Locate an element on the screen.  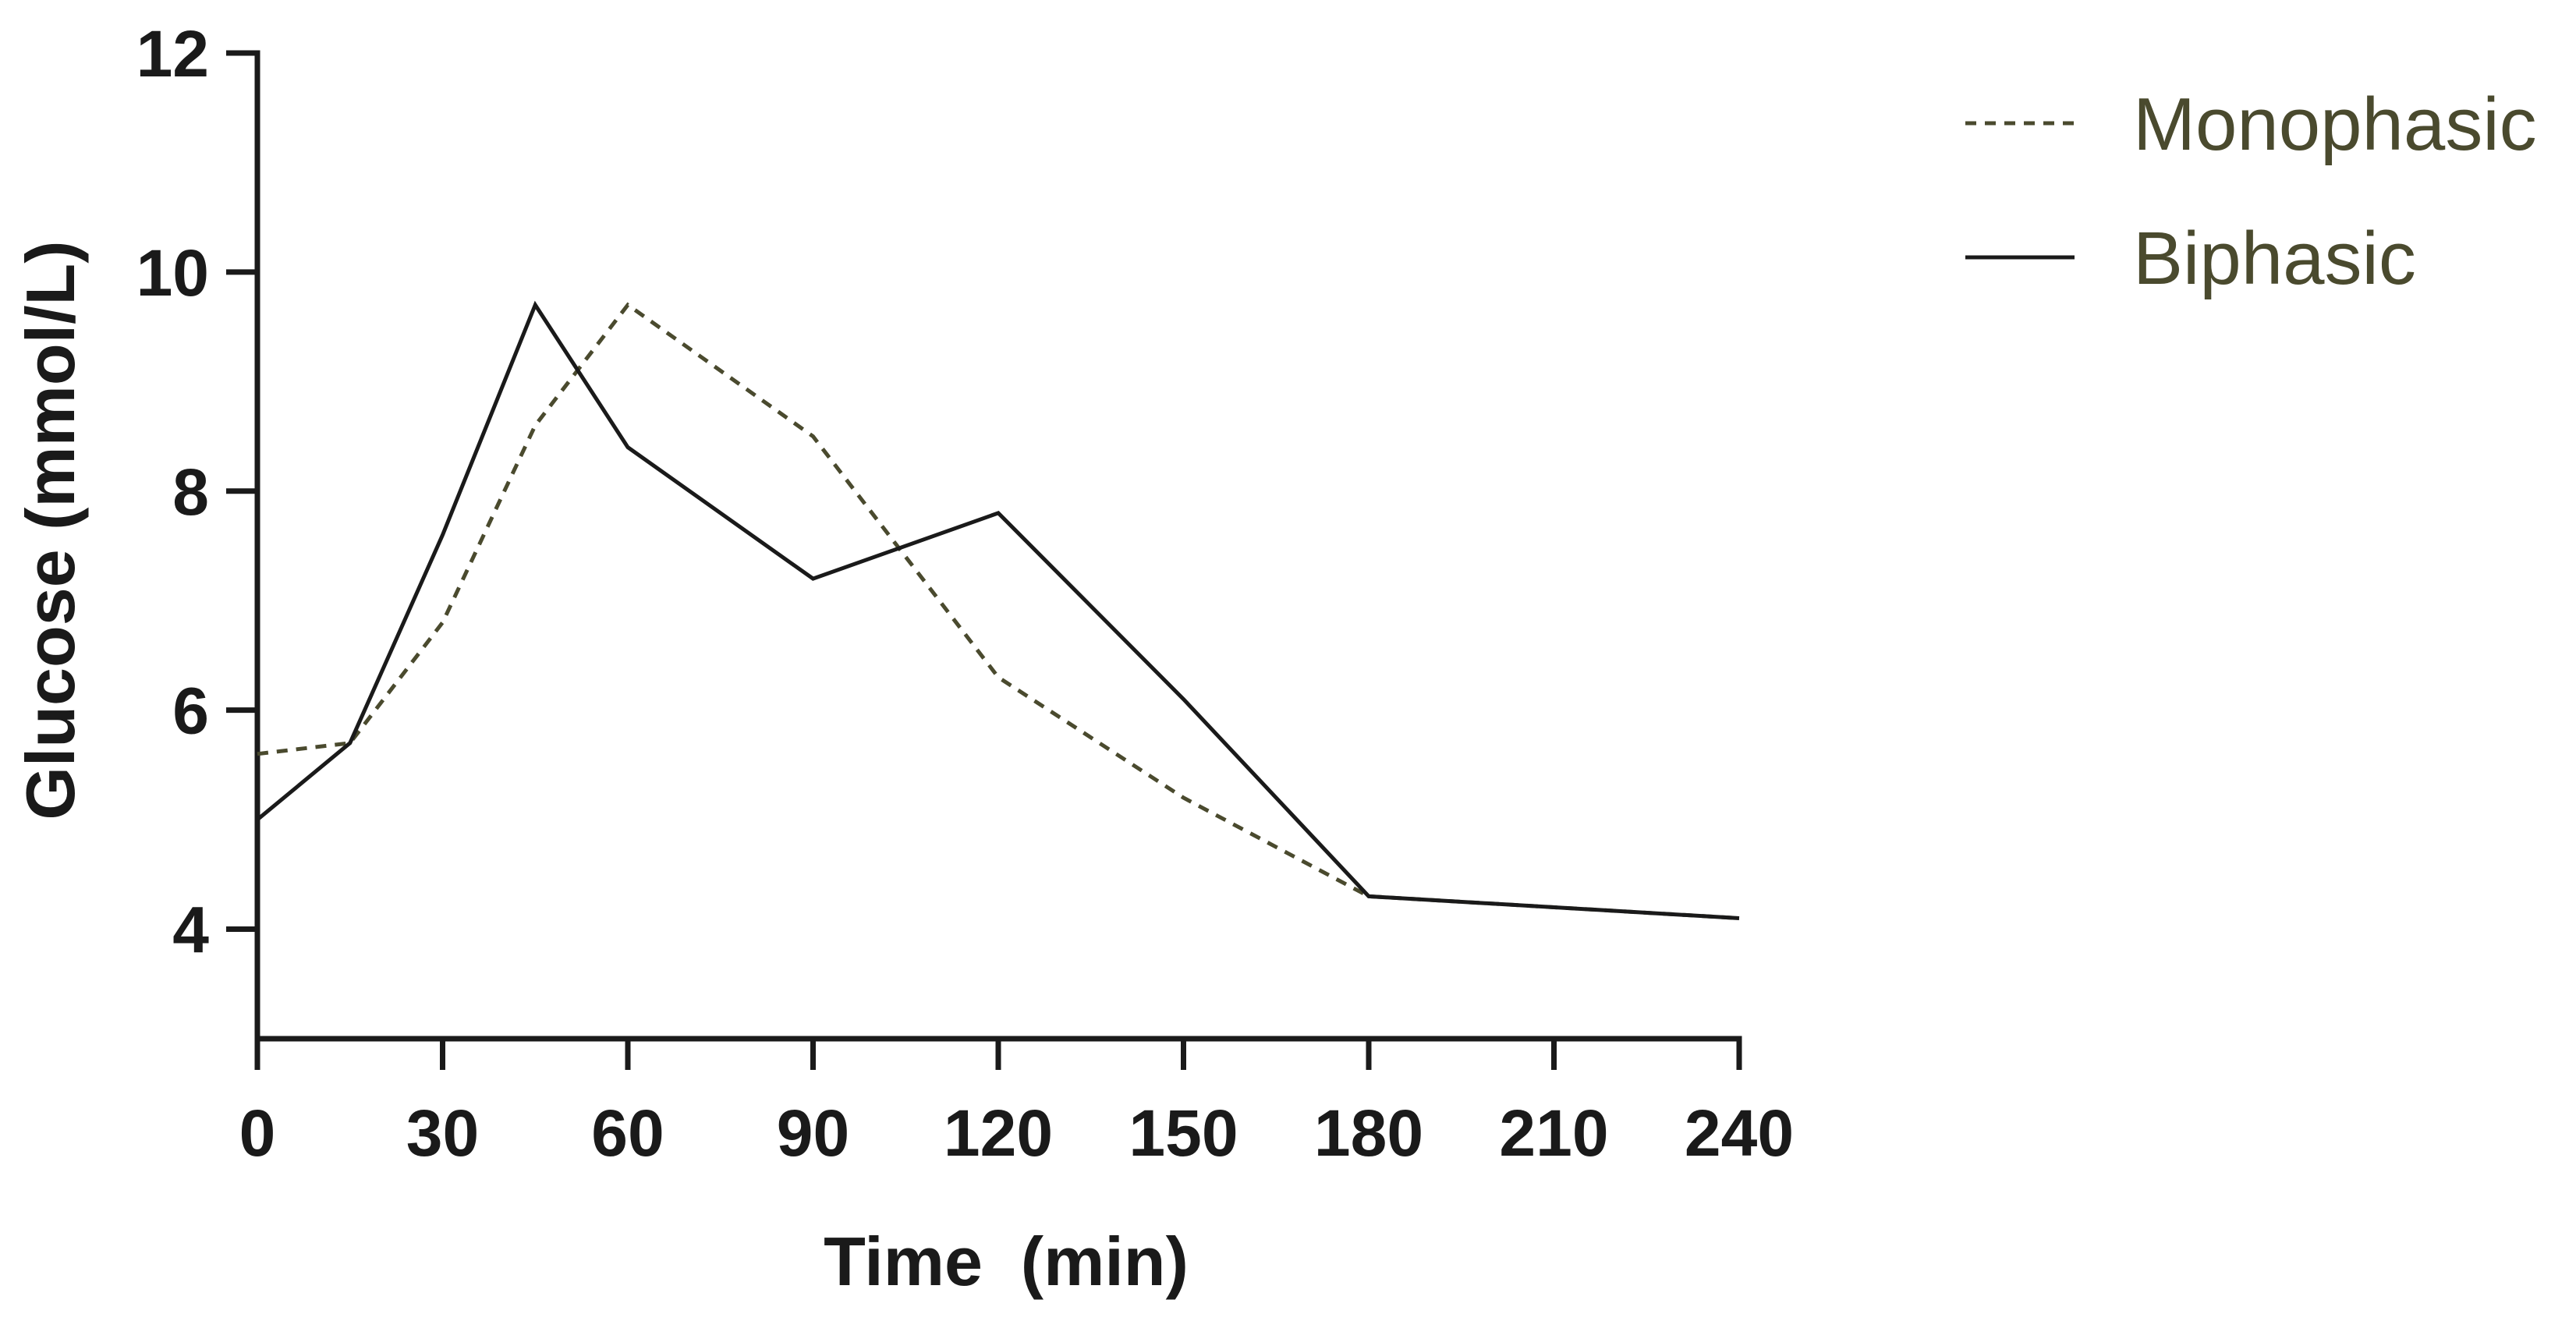
x-tick-label: 60 is located at coordinates (627, 1133).